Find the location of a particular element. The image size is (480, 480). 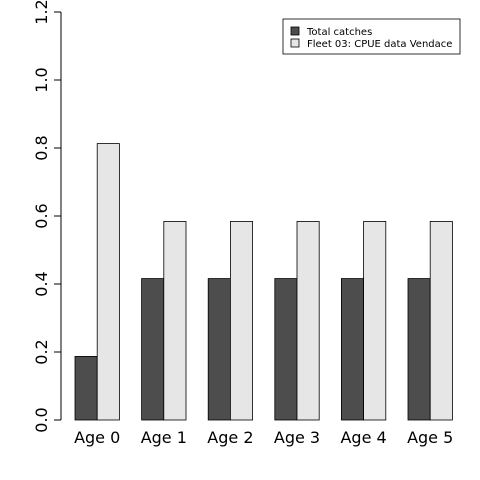

x-tick-label: Age 1 is located at coordinates (164, 437).